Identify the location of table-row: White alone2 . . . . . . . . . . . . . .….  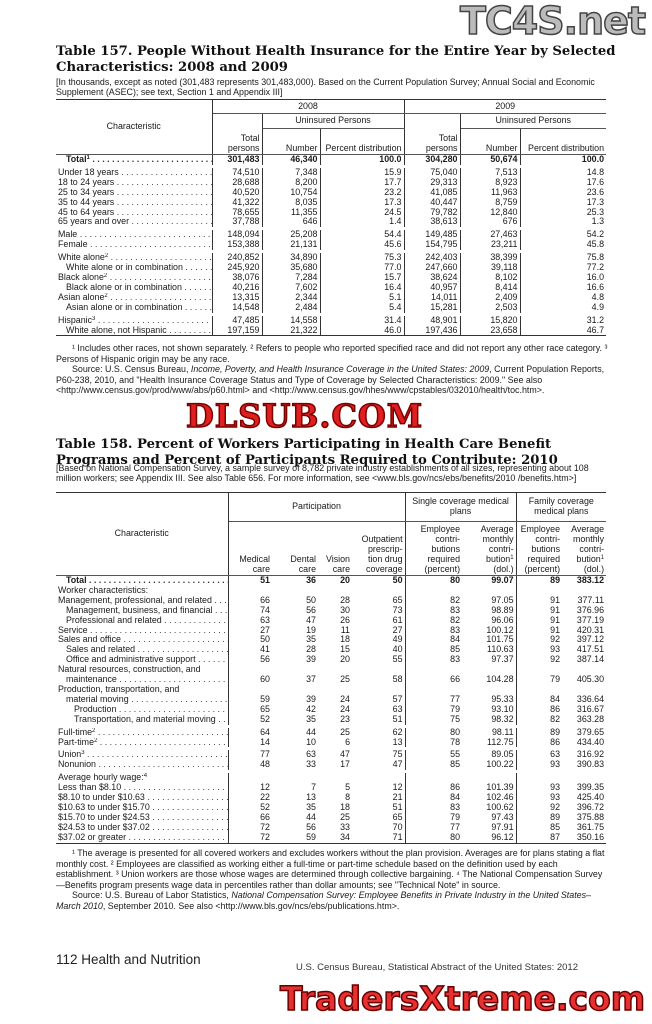
(331, 258).